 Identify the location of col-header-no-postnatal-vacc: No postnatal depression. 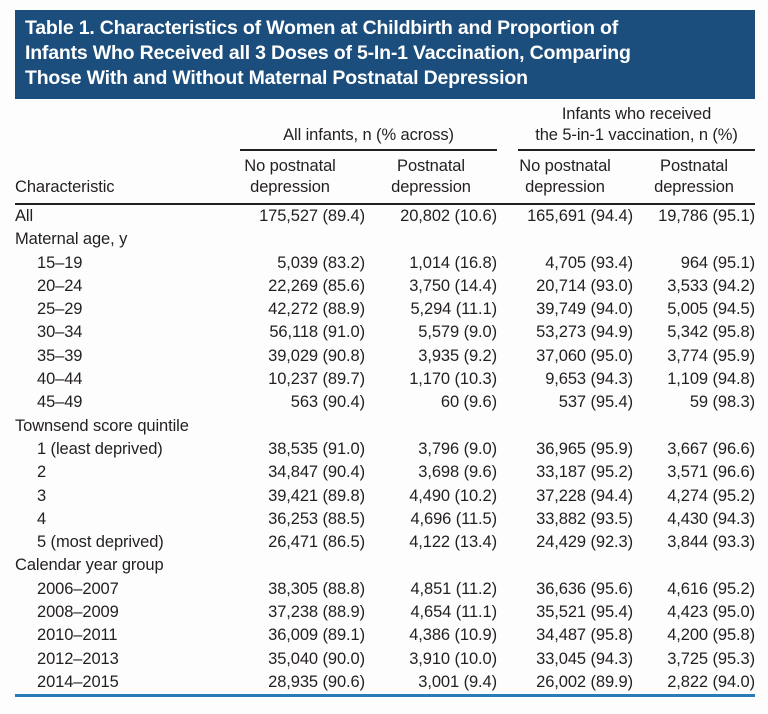
(565, 178).